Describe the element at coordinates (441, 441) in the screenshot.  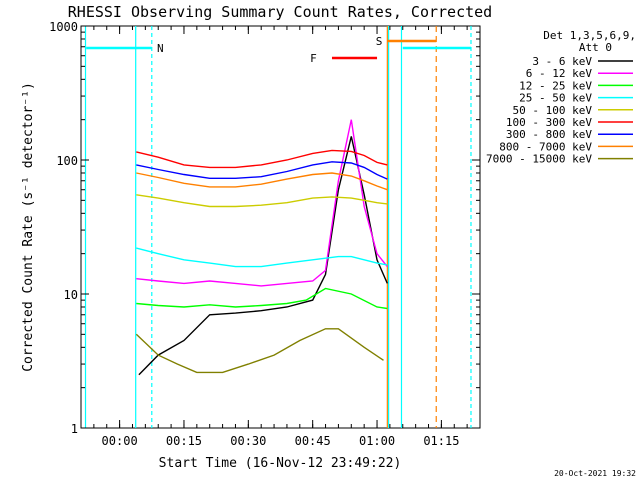
I see `x-tick-label: 01:15` at that location.